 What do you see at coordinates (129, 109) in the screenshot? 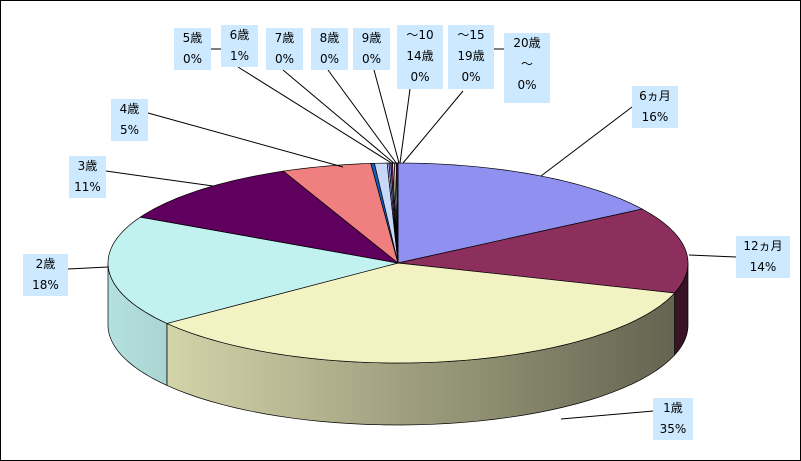
I see `data-label-category: 4歳` at bounding box center [129, 109].